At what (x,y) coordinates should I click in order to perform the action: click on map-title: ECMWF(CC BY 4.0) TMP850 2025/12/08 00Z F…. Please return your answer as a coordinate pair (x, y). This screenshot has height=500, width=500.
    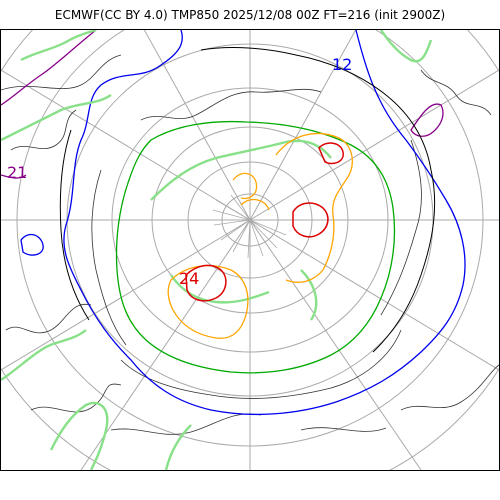
    Looking at the image, I should click on (250, 15).